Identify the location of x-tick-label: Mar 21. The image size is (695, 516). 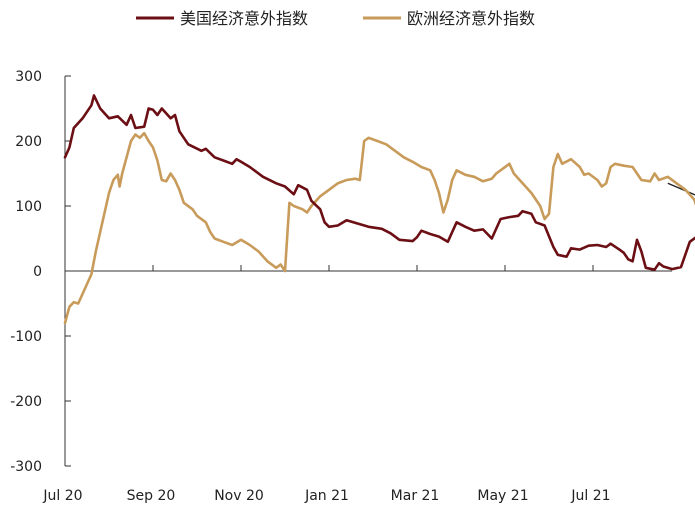
(415, 496).